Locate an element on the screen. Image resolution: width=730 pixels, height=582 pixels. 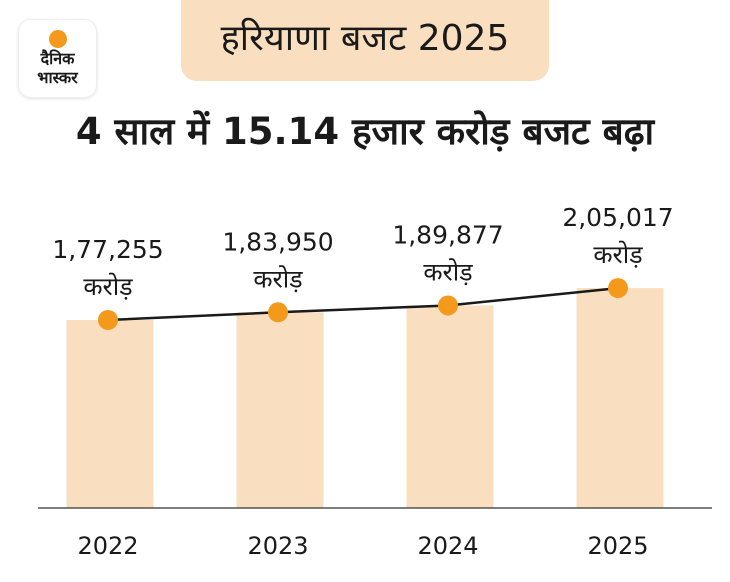
series-line is located at coordinates (363, 304).